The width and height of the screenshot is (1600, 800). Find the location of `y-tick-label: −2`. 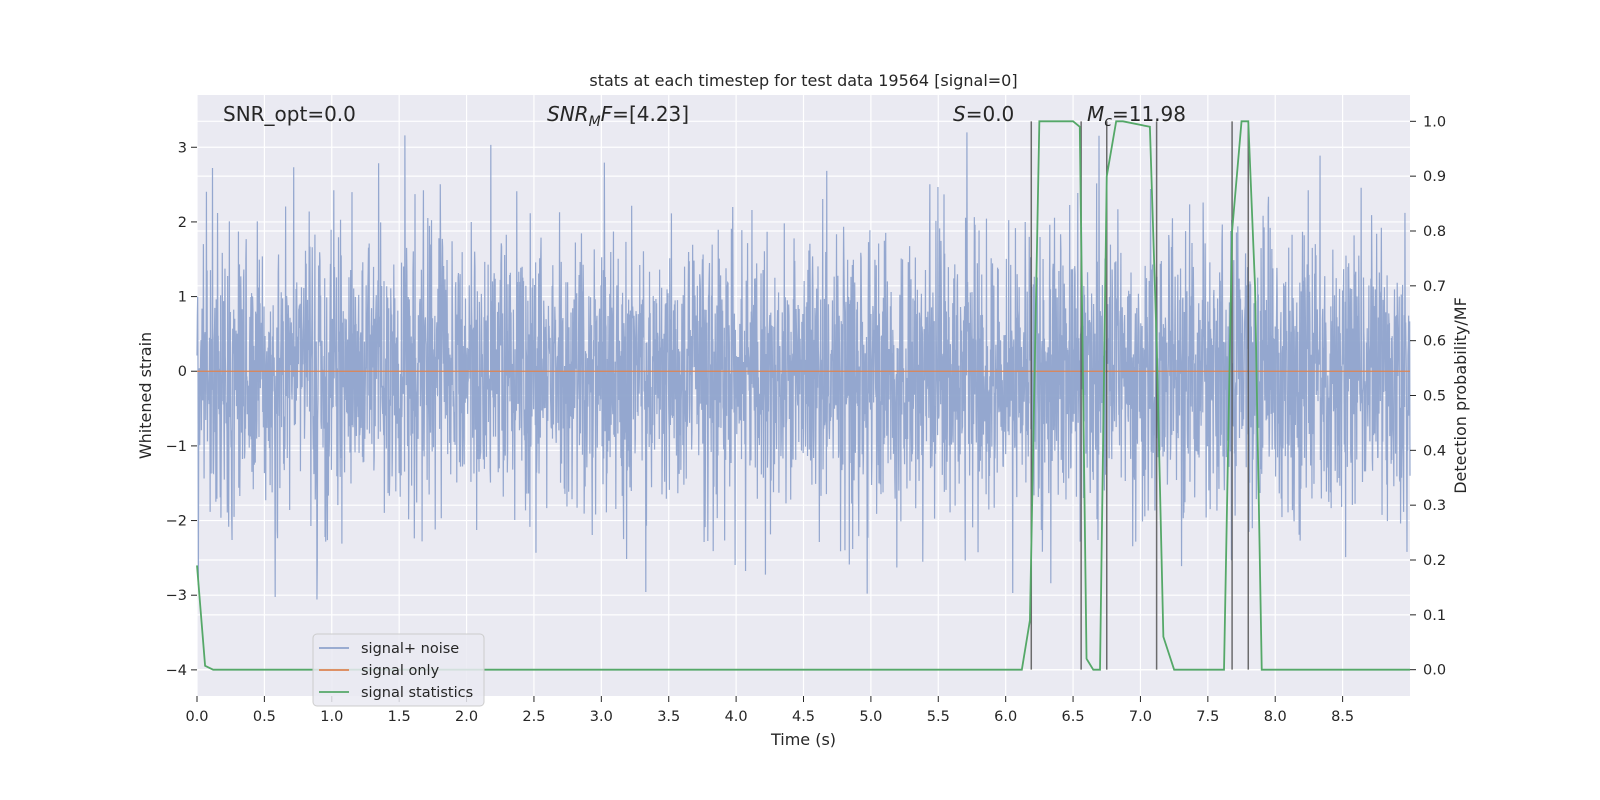

y-tick-label: −2 is located at coordinates (176, 522).